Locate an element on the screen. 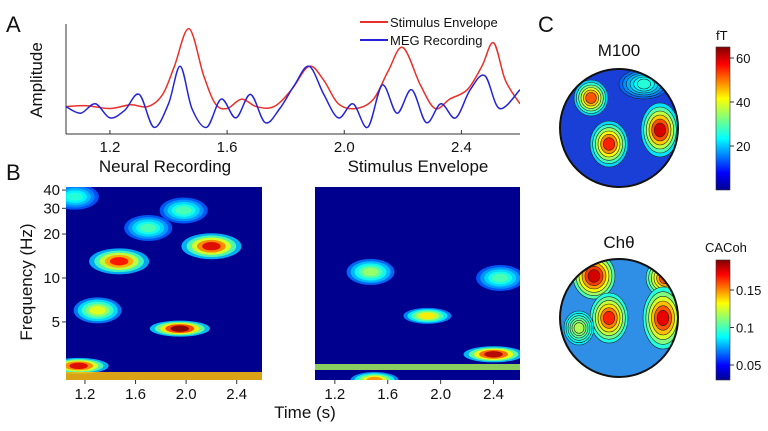  colorbar-tick-label: 0.15 is located at coordinates (748, 290).